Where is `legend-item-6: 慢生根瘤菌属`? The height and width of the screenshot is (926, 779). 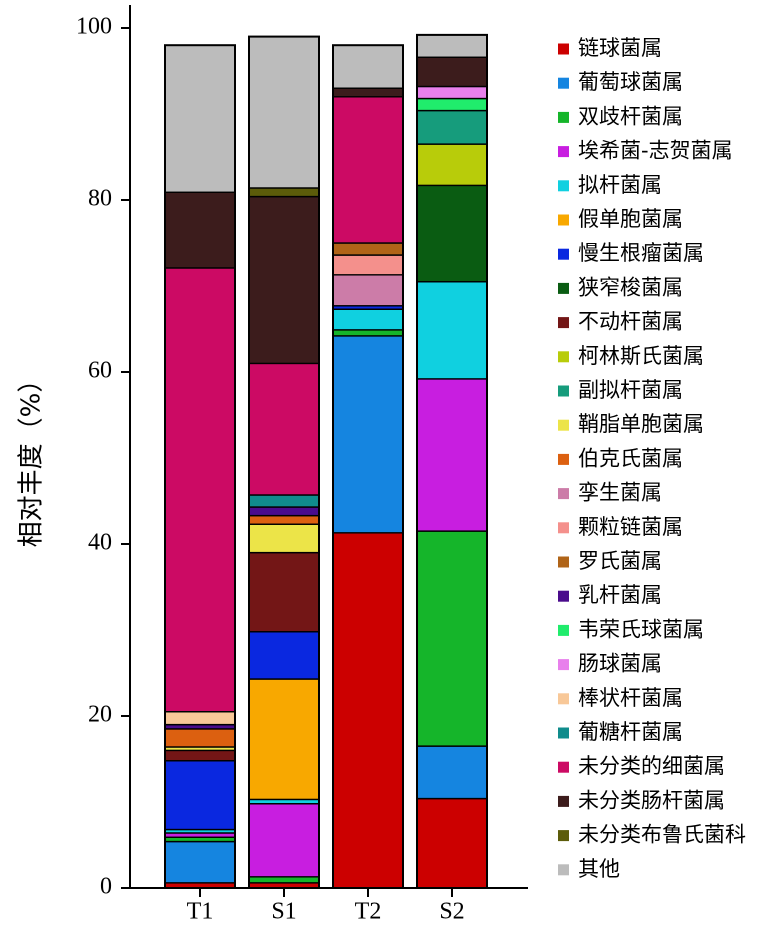
legend-item-6: 慢生根瘤菌属 is located at coordinates (631, 253).